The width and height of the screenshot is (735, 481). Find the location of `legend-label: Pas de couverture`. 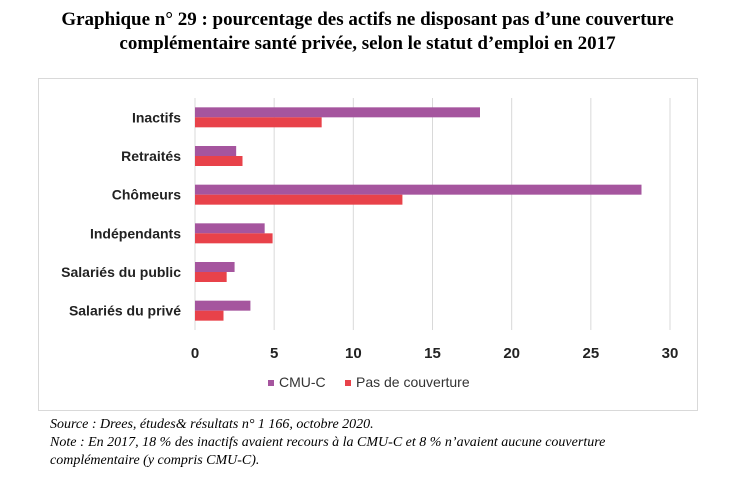

legend-label: Pas de couverture is located at coordinates (413, 382).